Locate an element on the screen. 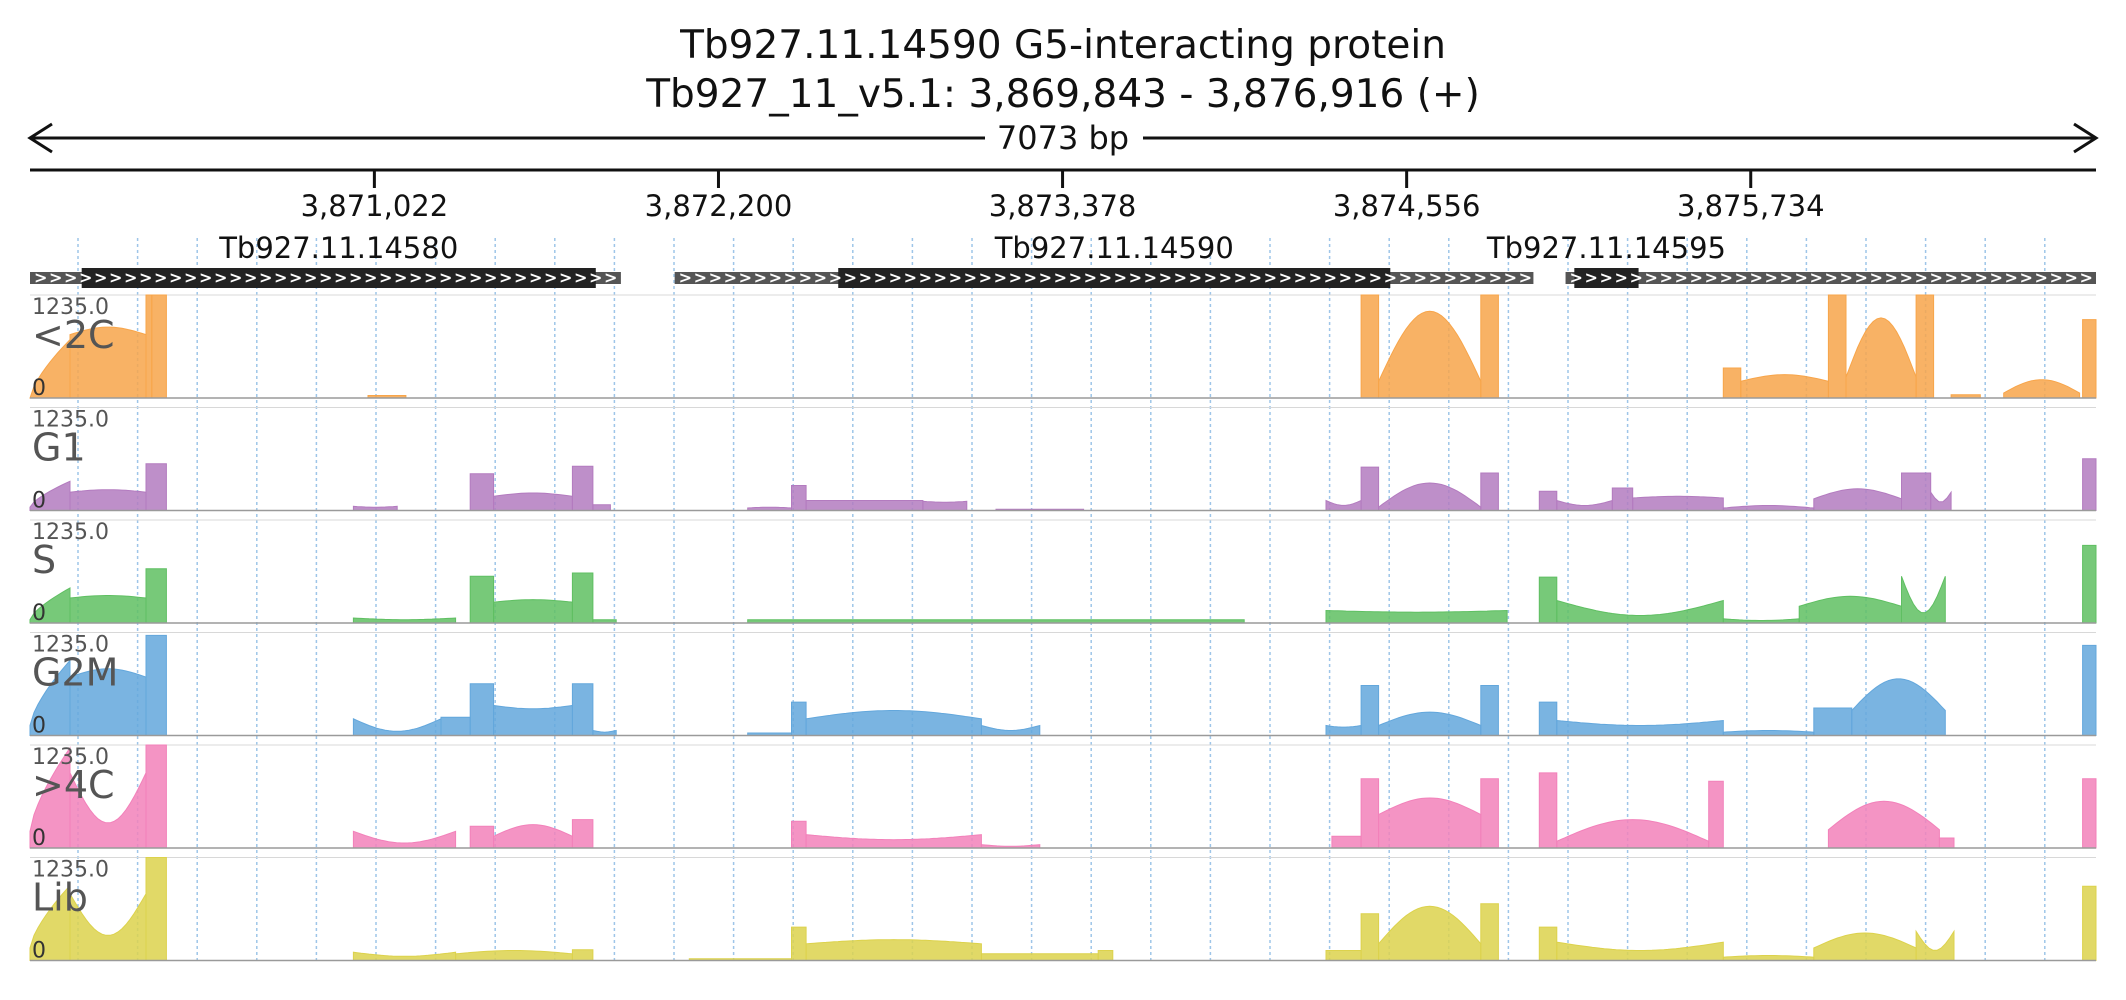  axis-tick-label: 3,872,200 is located at coordinates (719, 206).